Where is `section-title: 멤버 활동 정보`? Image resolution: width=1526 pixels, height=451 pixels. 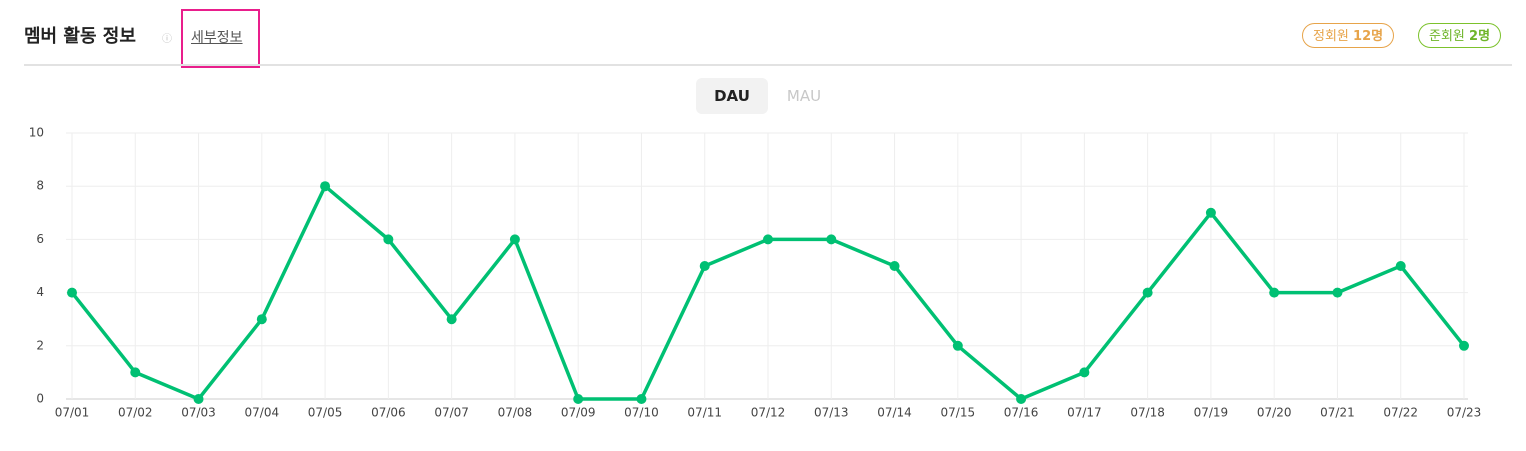
section-title: 멤버 활동 정보 is located at coordinates (80, 36).